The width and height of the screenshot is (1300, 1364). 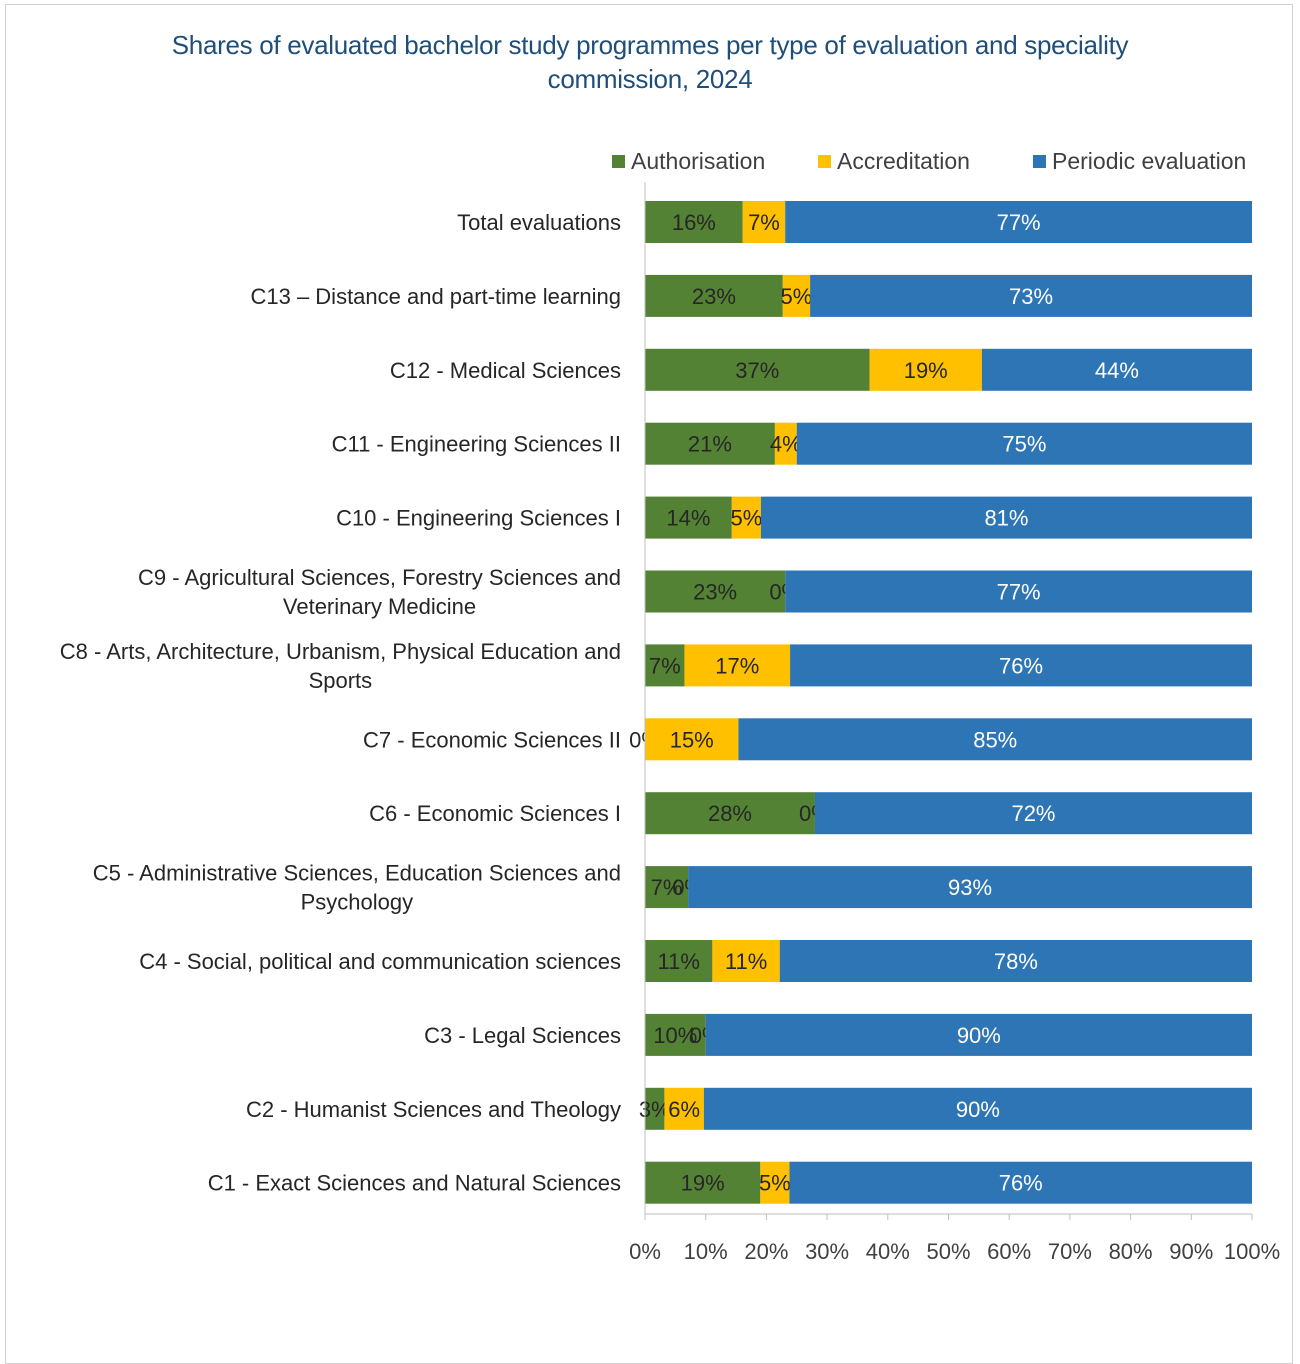 I want to click on category-label-2: C13 – Distance and part-time learning, so click(x=435, y=296).